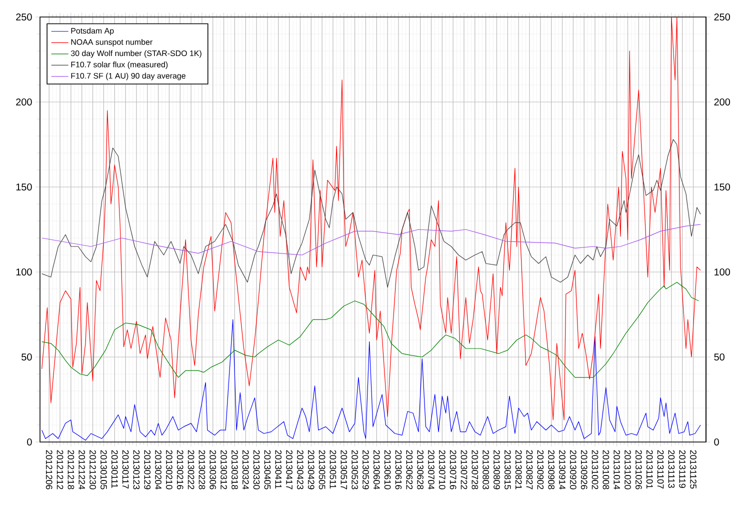  What do you see at coordinates (322, 470) in the screenshot?
I see `x-tick-label: 20130505` at bounding box center [322, 470].